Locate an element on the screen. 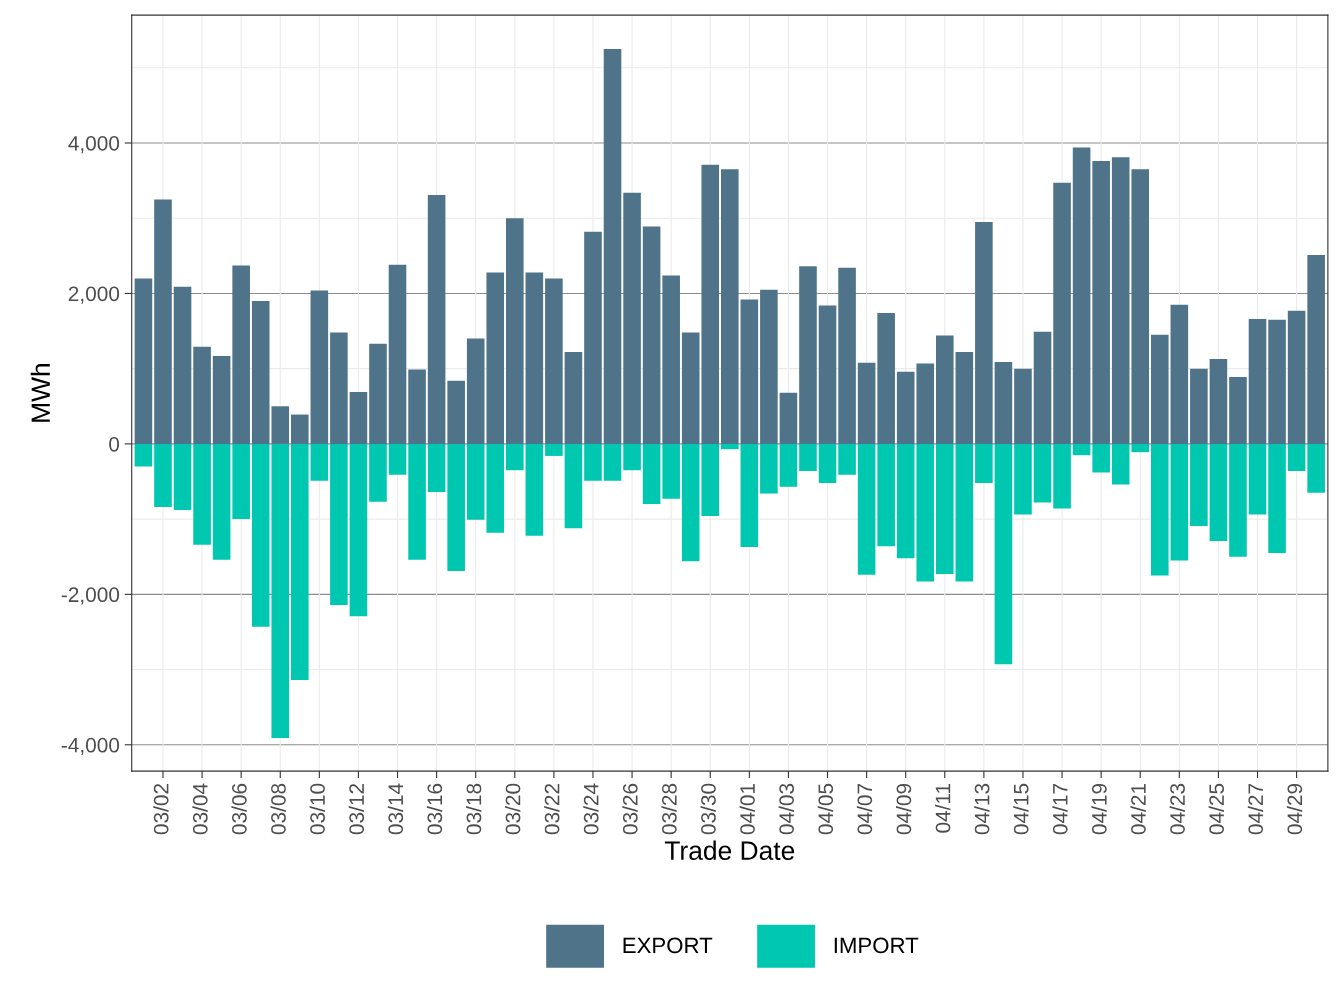 The image size is (1344, 1008). x-tick-label: 04/15 is located at coordinates (1021, 809).